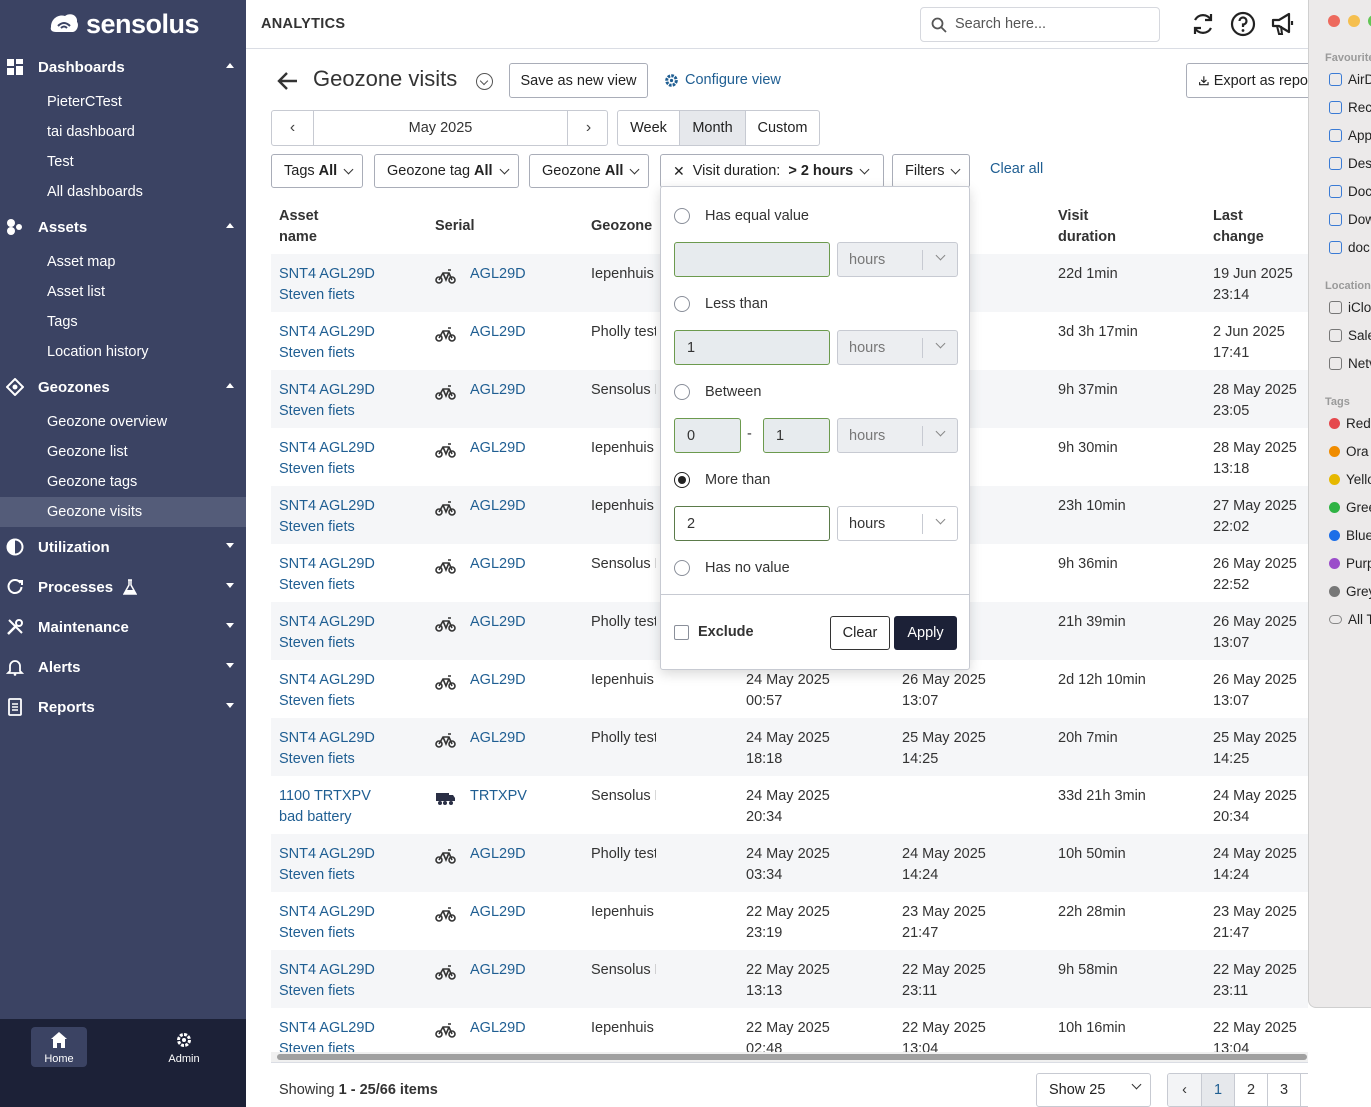  I want to click on apply-button: Apply, so click(925, 633).